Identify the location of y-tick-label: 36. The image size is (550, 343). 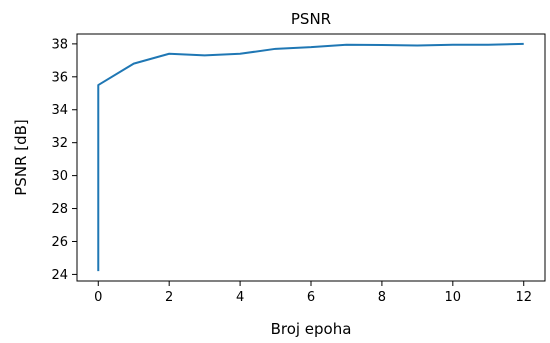
(59, 77).